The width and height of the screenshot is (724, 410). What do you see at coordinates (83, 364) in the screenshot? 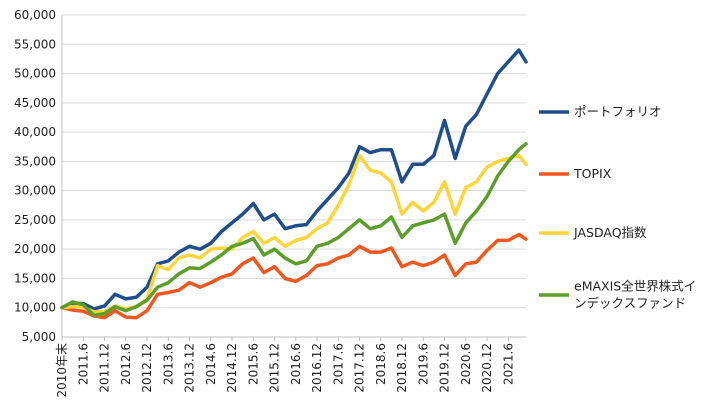
I see `x-tick-label: 2011.6` at bounding box center [83, 364].